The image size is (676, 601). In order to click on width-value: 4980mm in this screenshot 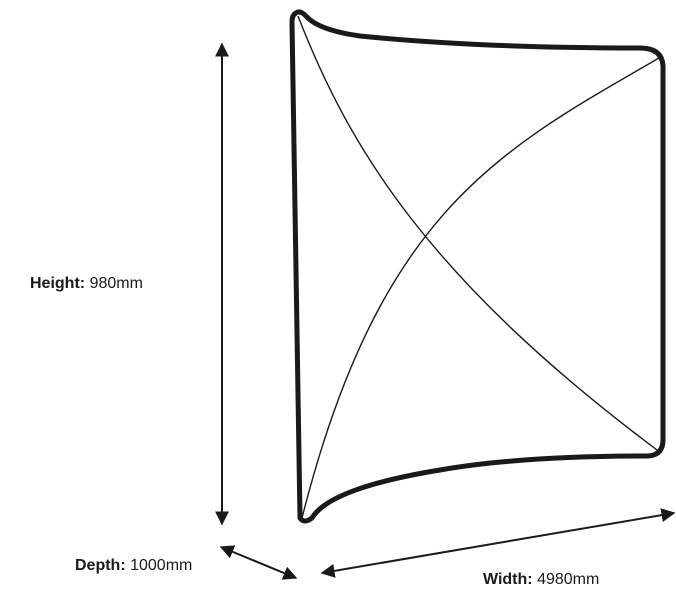, I will do `click(568, 579)`.